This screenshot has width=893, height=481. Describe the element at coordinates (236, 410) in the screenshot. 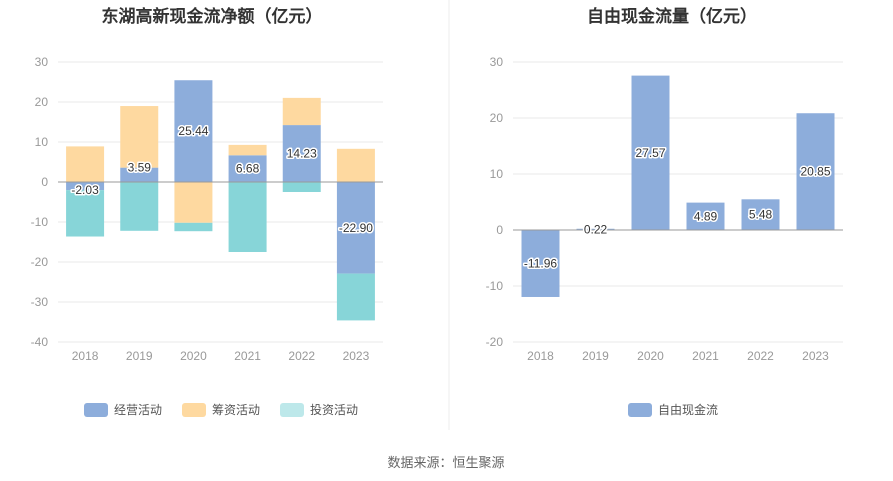

I see `legend-label: 筹资活动` at that location.